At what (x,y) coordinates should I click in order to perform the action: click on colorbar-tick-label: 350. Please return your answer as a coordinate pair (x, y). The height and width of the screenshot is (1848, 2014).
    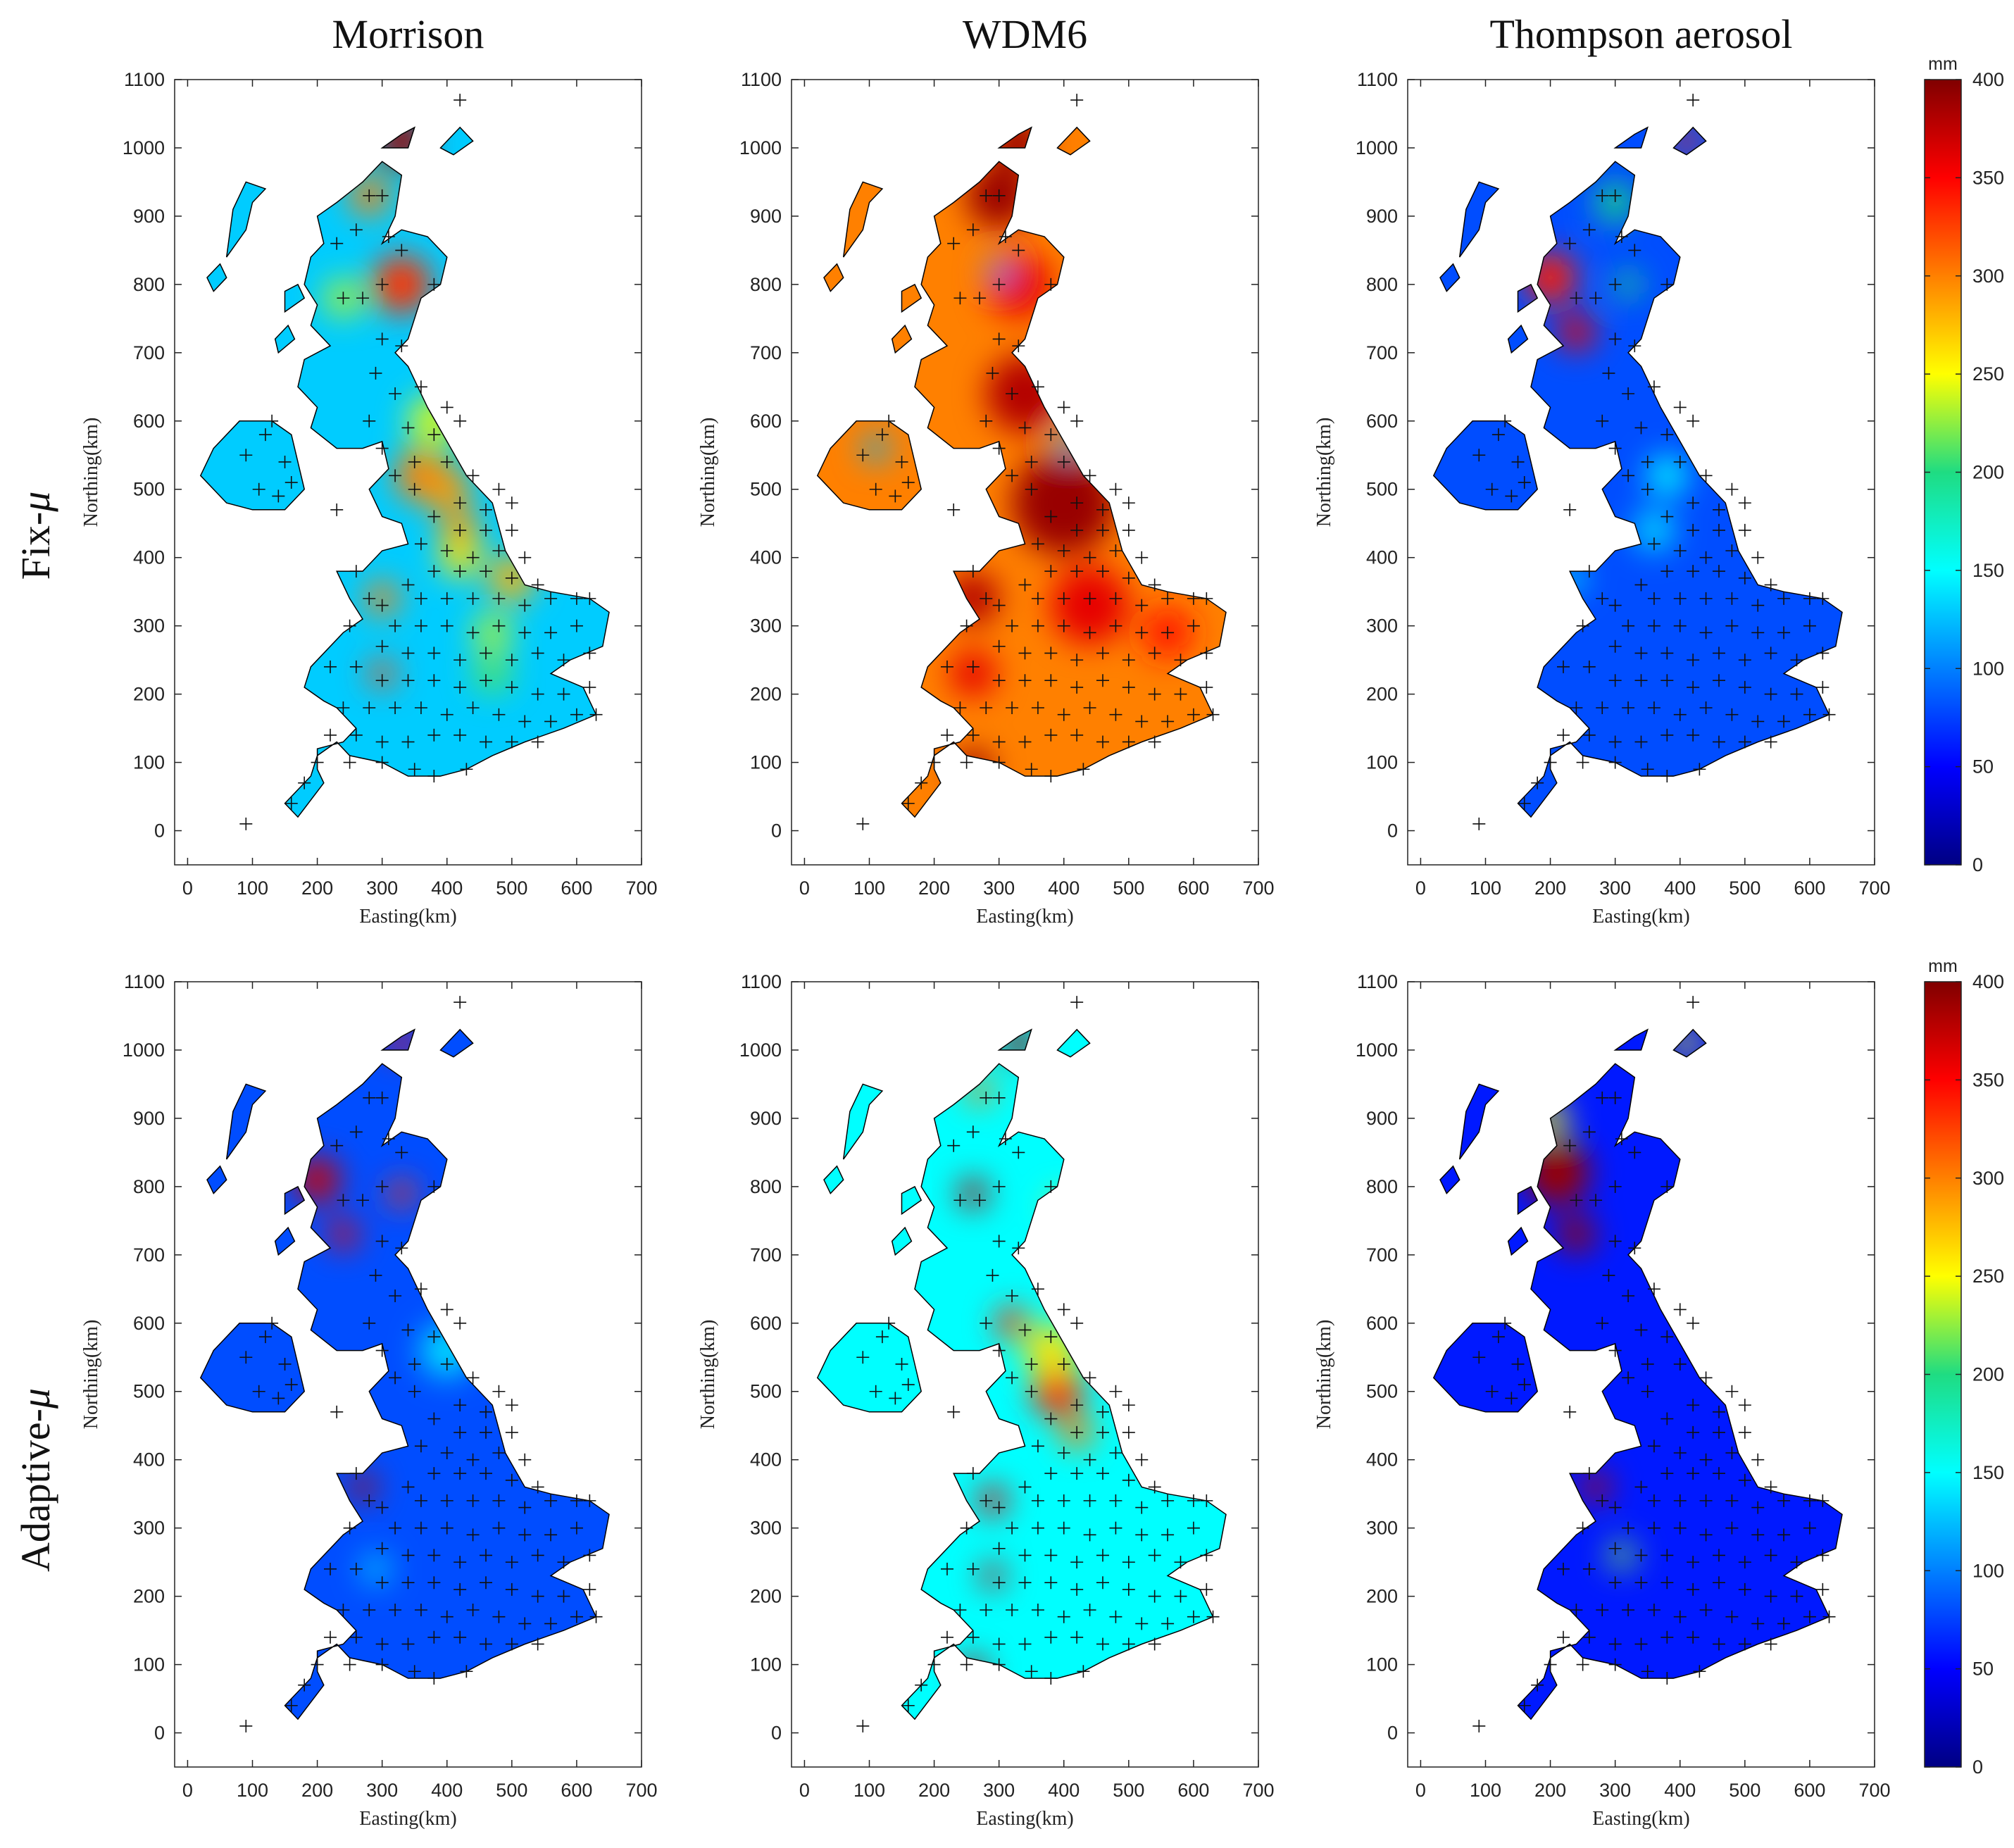
    Looking at the image, I should click on (1988, 177).